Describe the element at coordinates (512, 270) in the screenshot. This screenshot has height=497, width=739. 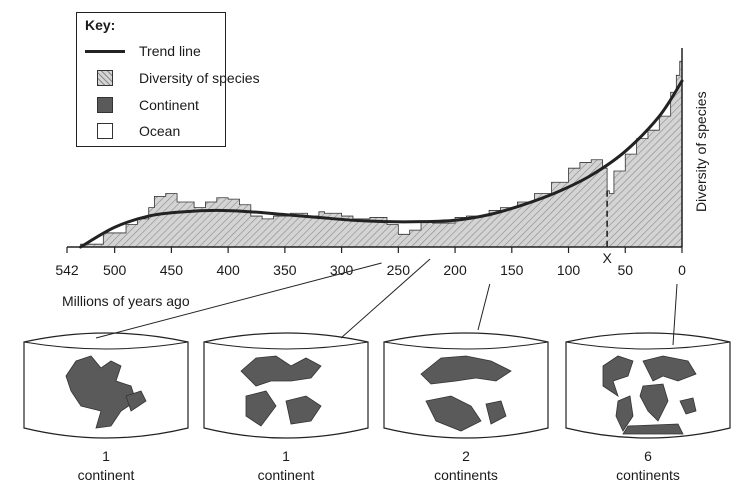
I see `x-tick-label: 150` at that location.